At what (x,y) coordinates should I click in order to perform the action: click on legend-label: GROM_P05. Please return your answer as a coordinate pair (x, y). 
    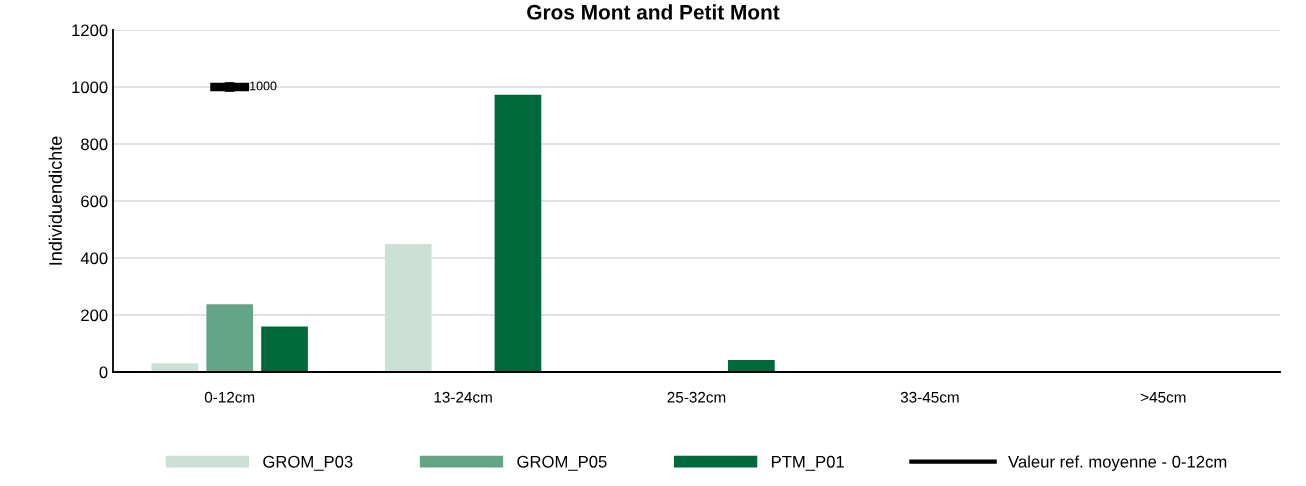
    Looking at the image, I should click on (562, 463).